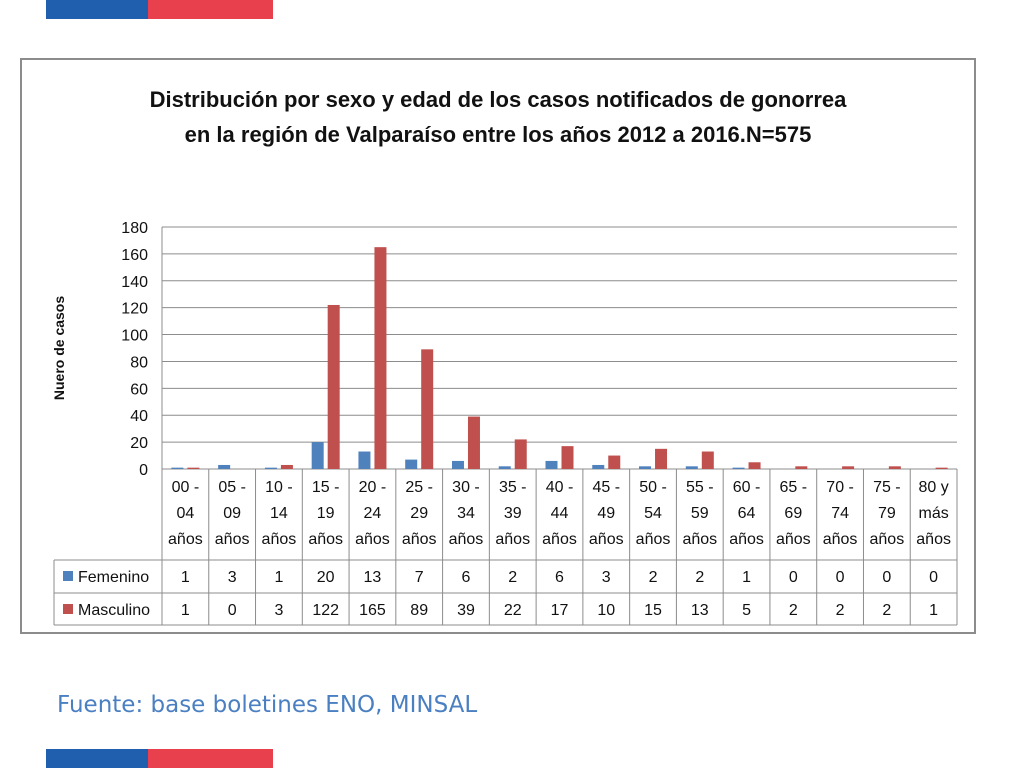 This screenshot has width=1024, height=768. What do you see at coordinates (840, 513) in the screenshot?
I see `x-tick-label: 74` at bounding box center [840, 513].